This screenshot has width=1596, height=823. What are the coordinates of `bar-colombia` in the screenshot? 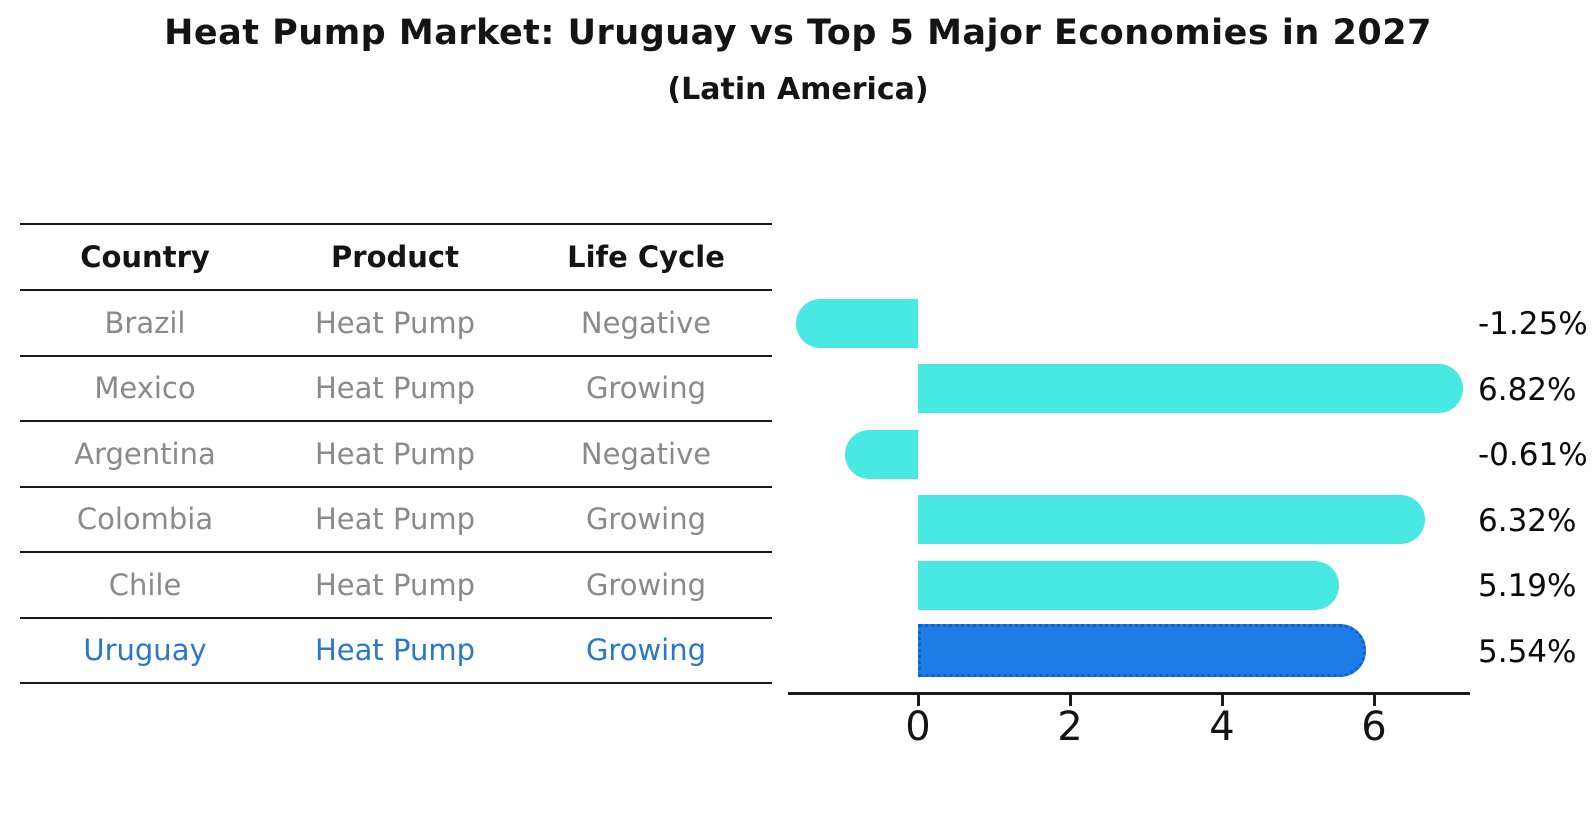 It's located at (1172, 519).